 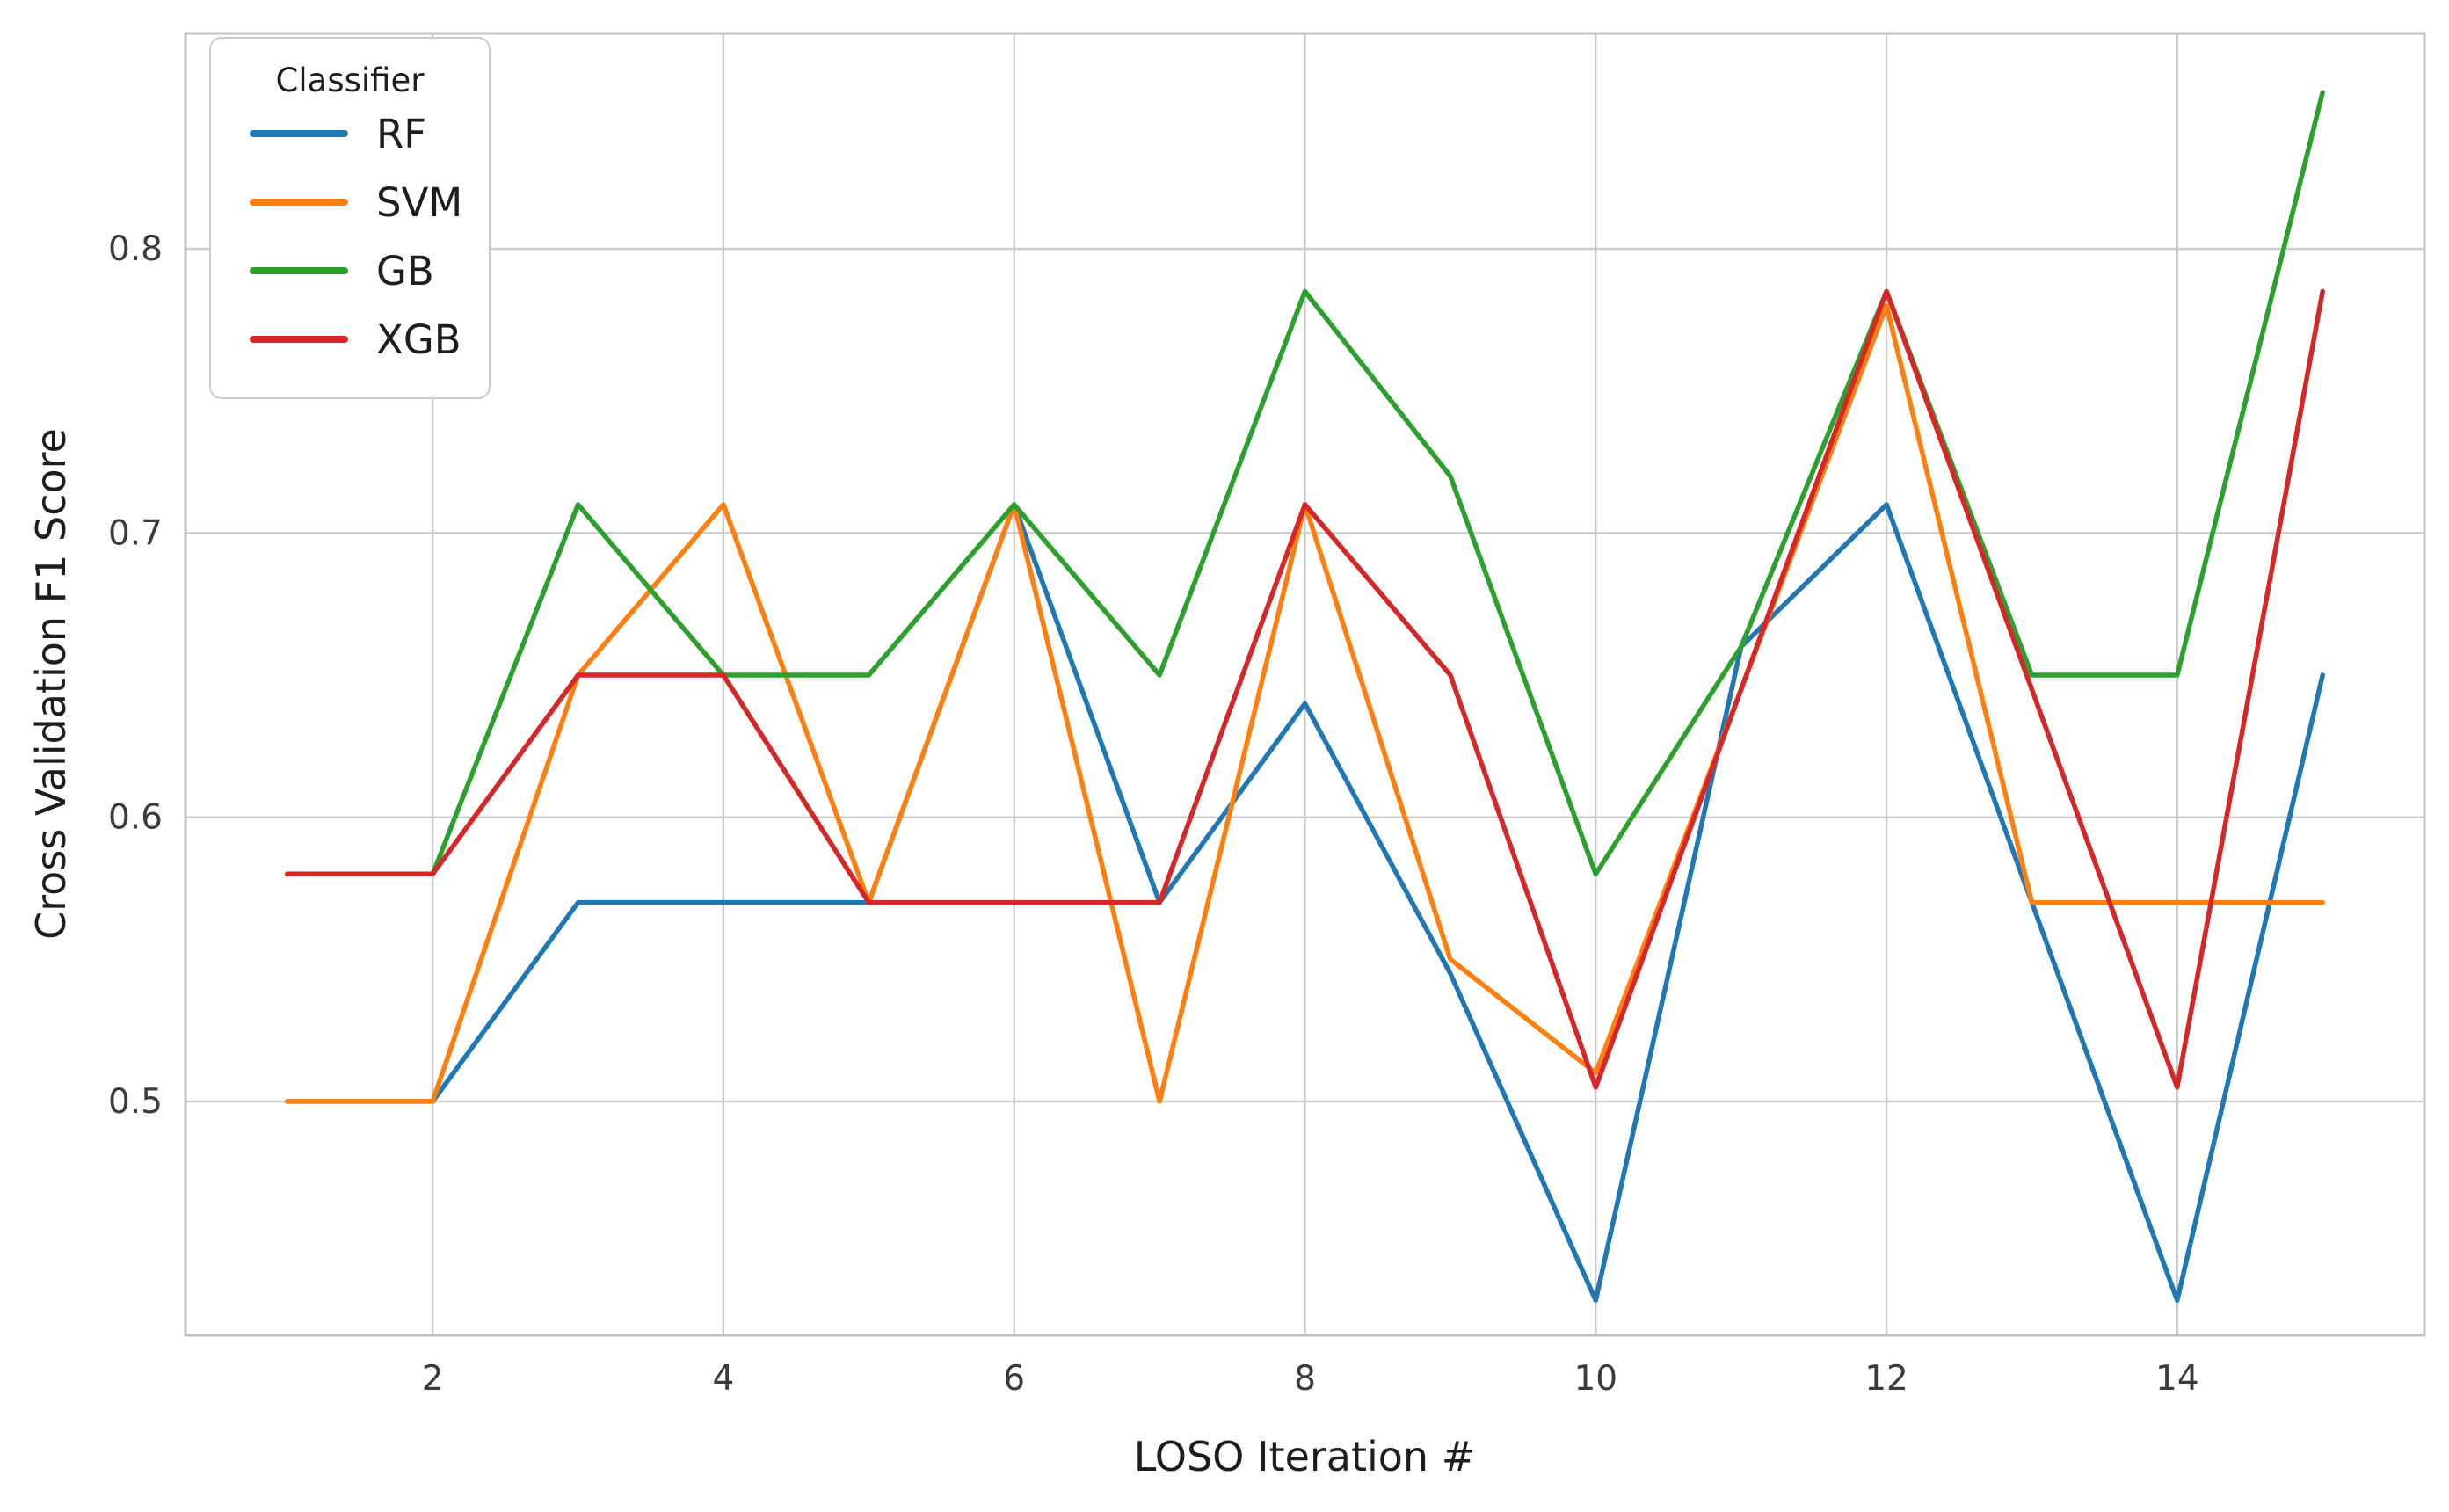 What do you see at coordinates (299, 340) in the screenshot?
I see `legend-swatch-XGB` at bounding box center [299, 340].